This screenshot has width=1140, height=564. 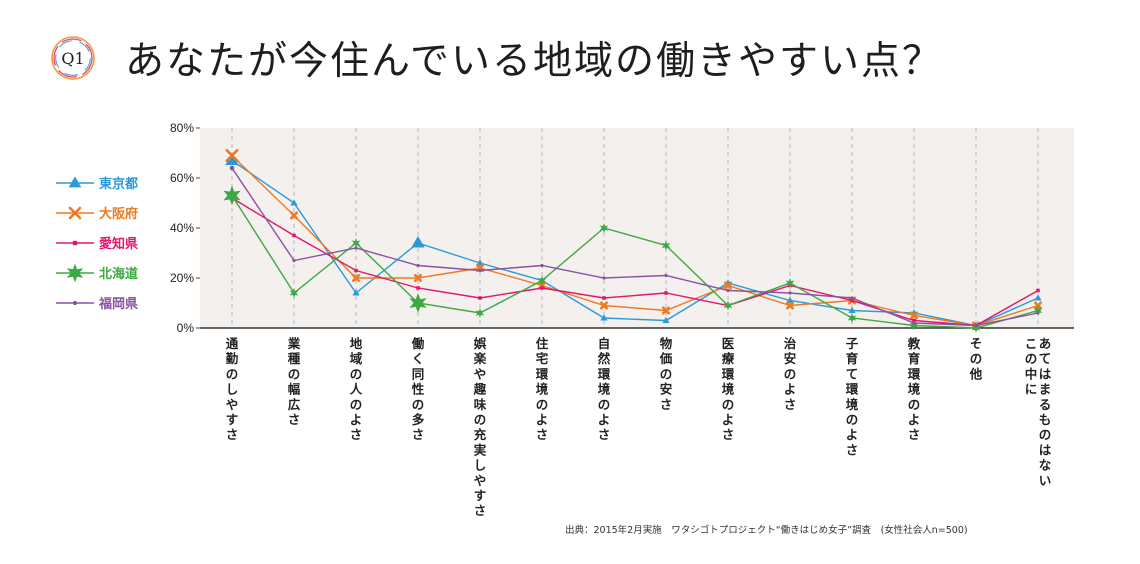 What do you see at coordinates (356, 358) in the screenshot?
I see `x-tick-char: 域` at bounding box center [356, 358].